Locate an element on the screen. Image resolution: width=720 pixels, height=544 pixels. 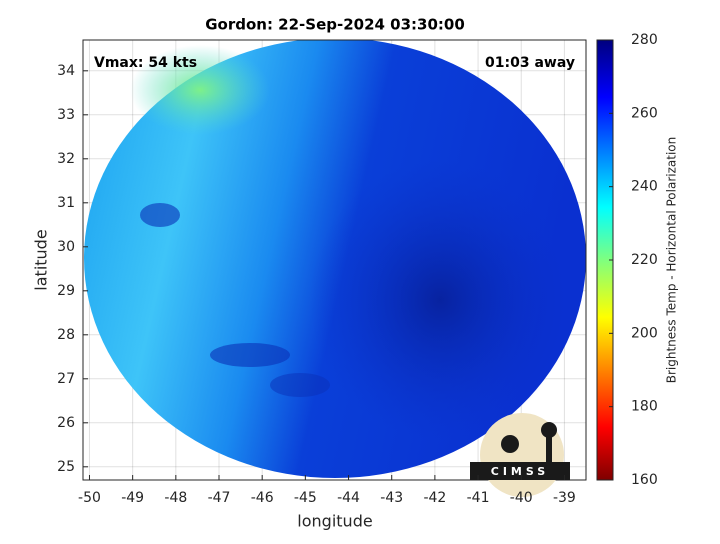
y-tick-label: 33 is located at coordinates (66, 115).